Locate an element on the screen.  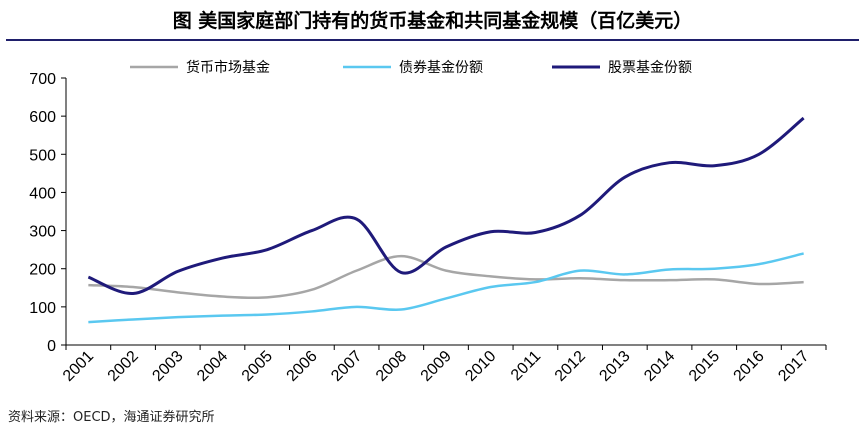
x-tick-label: 2016 is located at coordinates (749, 366).